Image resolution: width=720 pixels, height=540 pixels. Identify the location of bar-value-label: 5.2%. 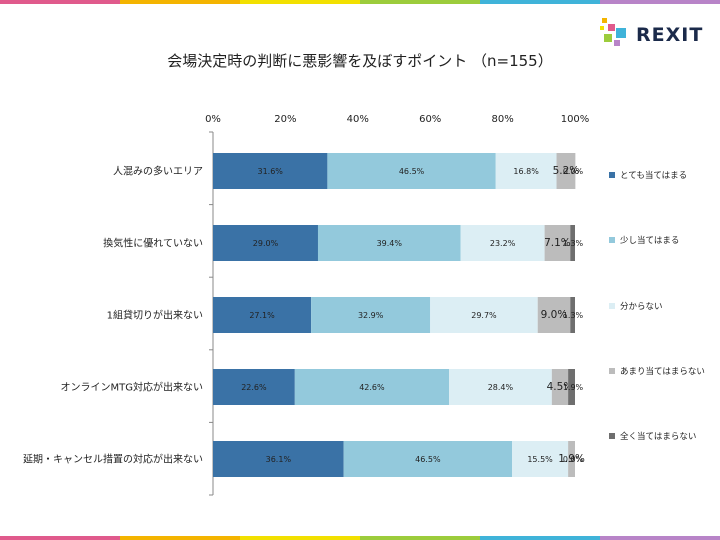
(566, 171).